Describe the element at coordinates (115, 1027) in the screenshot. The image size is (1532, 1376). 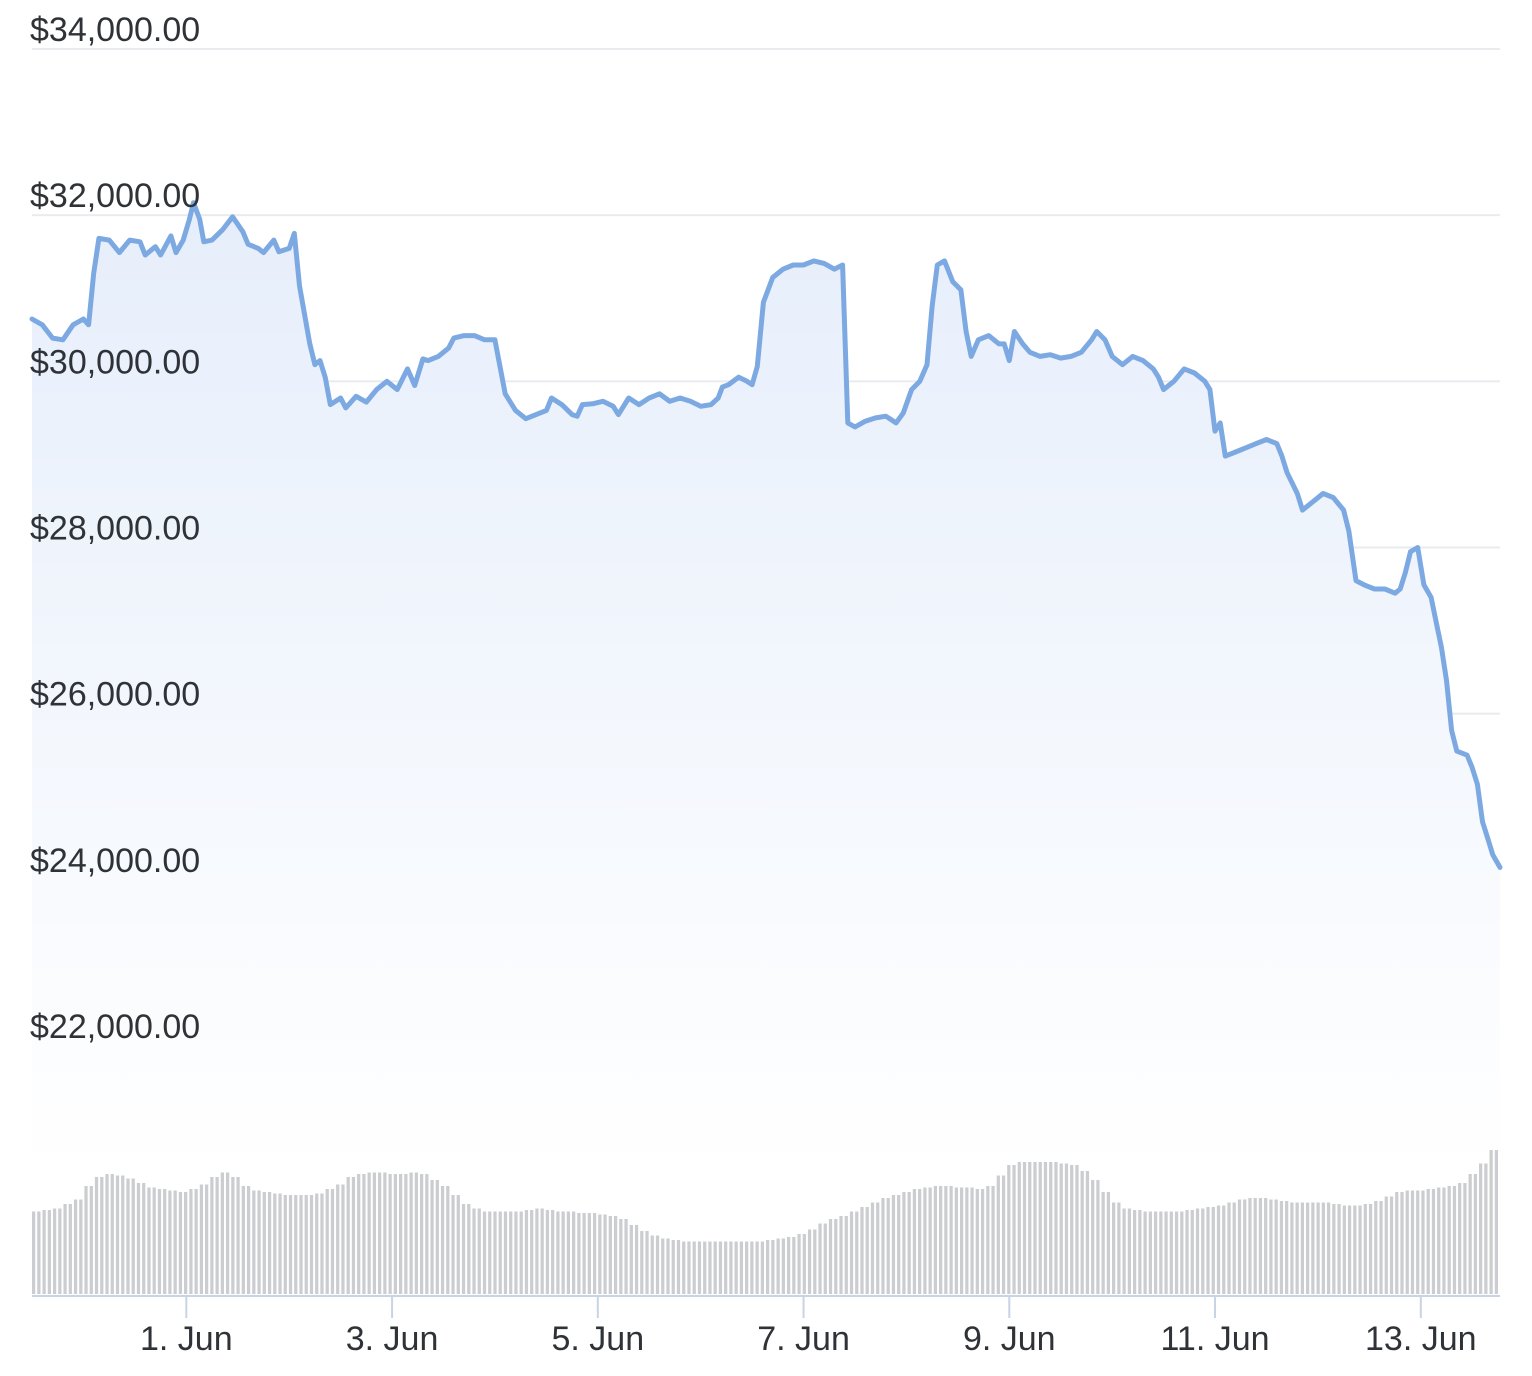
I see `y-tick-label: $22,000.00` at that location.